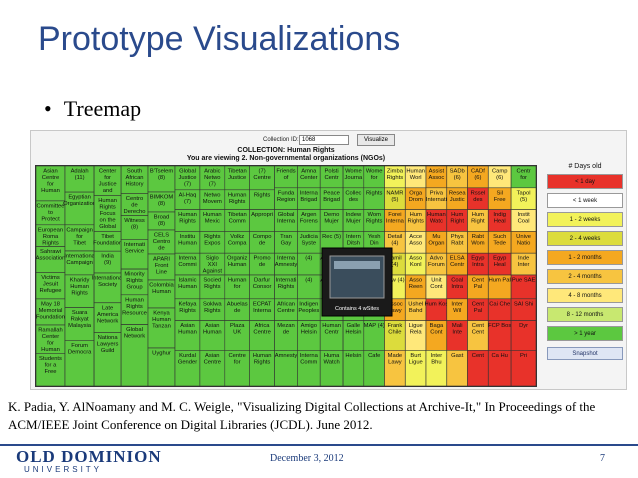 The height and width of the screenshot is (478, 638). What do you see at coordinates (79, 179) in the screenshot?
I see `treemap-cell: Adalah(11)` at bounding box center [79, 179].